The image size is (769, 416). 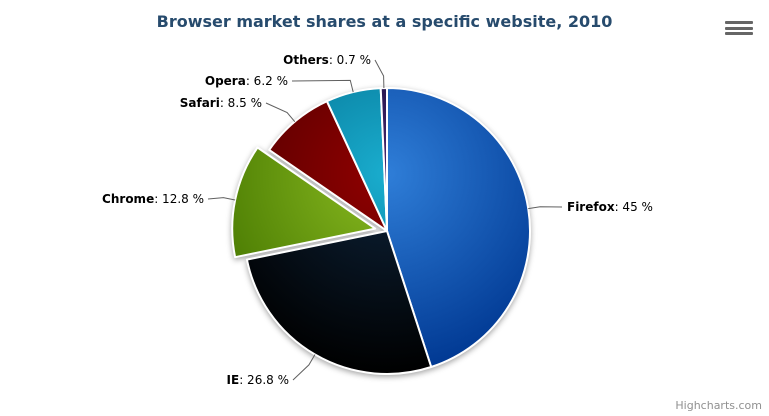 I want to click on pie-data-label-chrome: Chrome: 12.8 %, so click(x=153, y=199).